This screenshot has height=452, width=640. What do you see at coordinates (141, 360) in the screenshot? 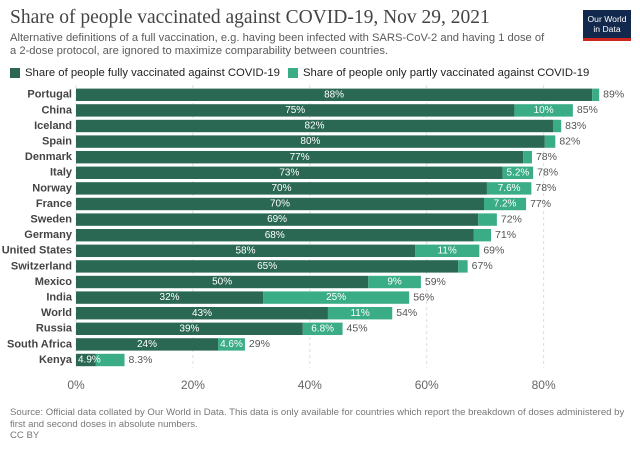
I see `total-label: 8.3%` at bounding box center [141, 360].